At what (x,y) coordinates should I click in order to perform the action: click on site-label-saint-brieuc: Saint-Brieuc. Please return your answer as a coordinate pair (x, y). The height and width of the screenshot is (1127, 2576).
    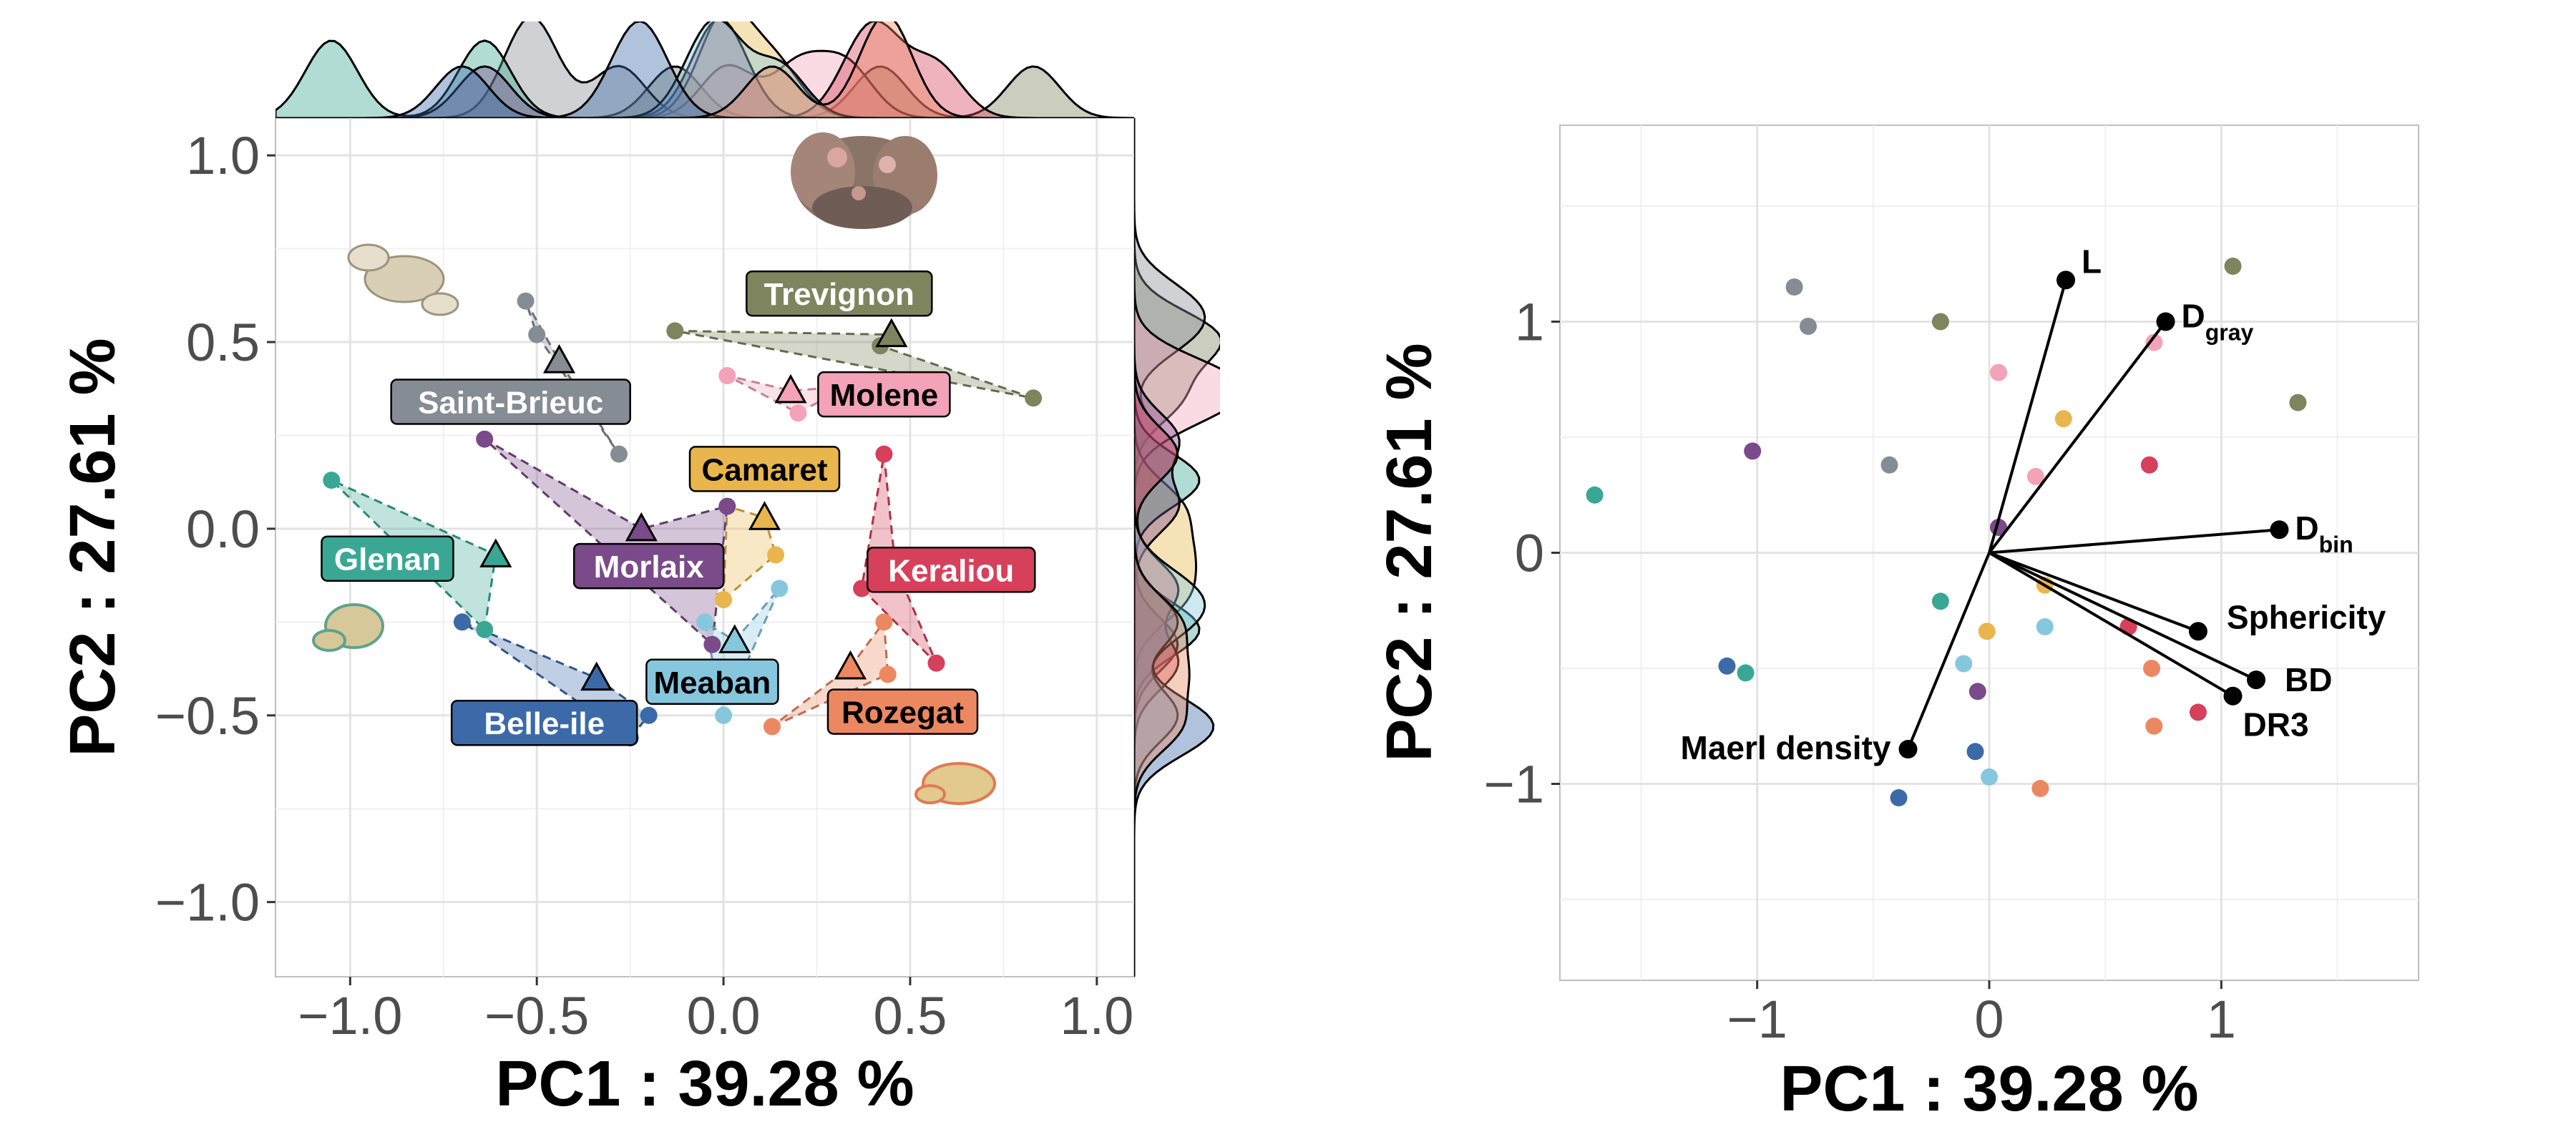
    Looking at the image, I should click on (510, 403).